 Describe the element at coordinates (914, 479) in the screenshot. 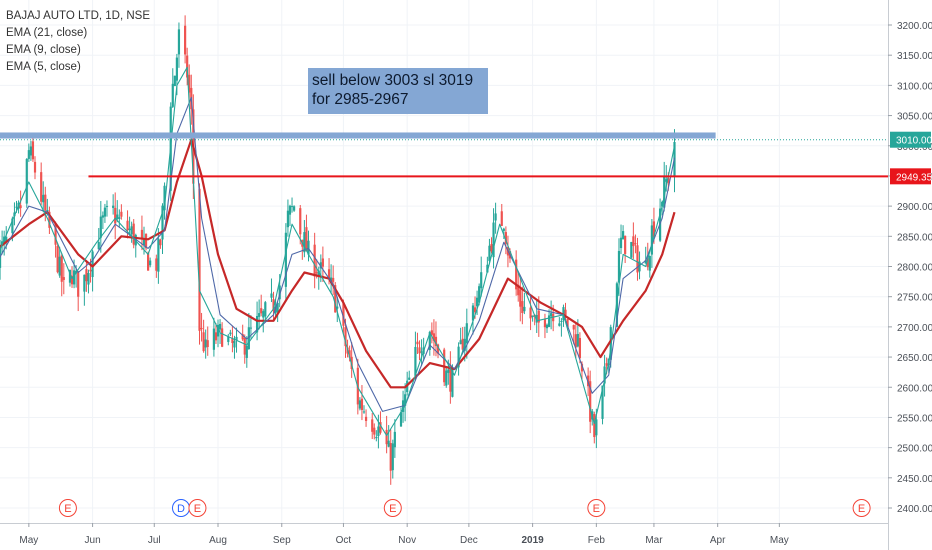

I see `price-tick-label: 2450.00` at that location.